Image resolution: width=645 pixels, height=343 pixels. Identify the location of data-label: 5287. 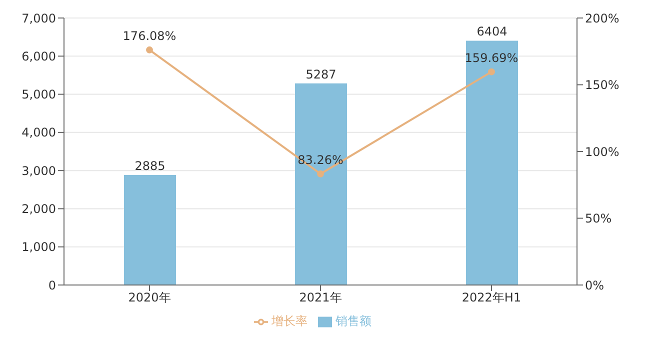
(321, 74).